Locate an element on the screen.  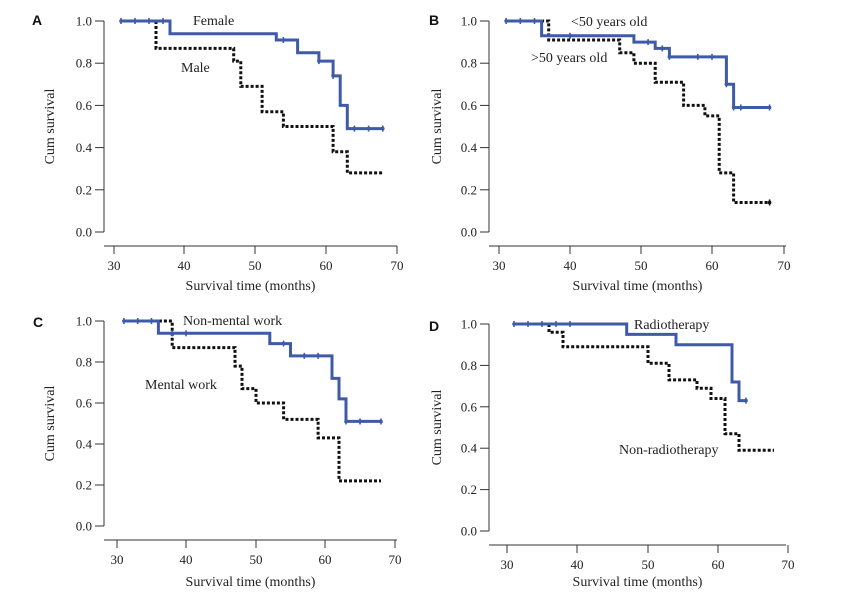
series-label-male: Male is located at coordinates (195, 68).